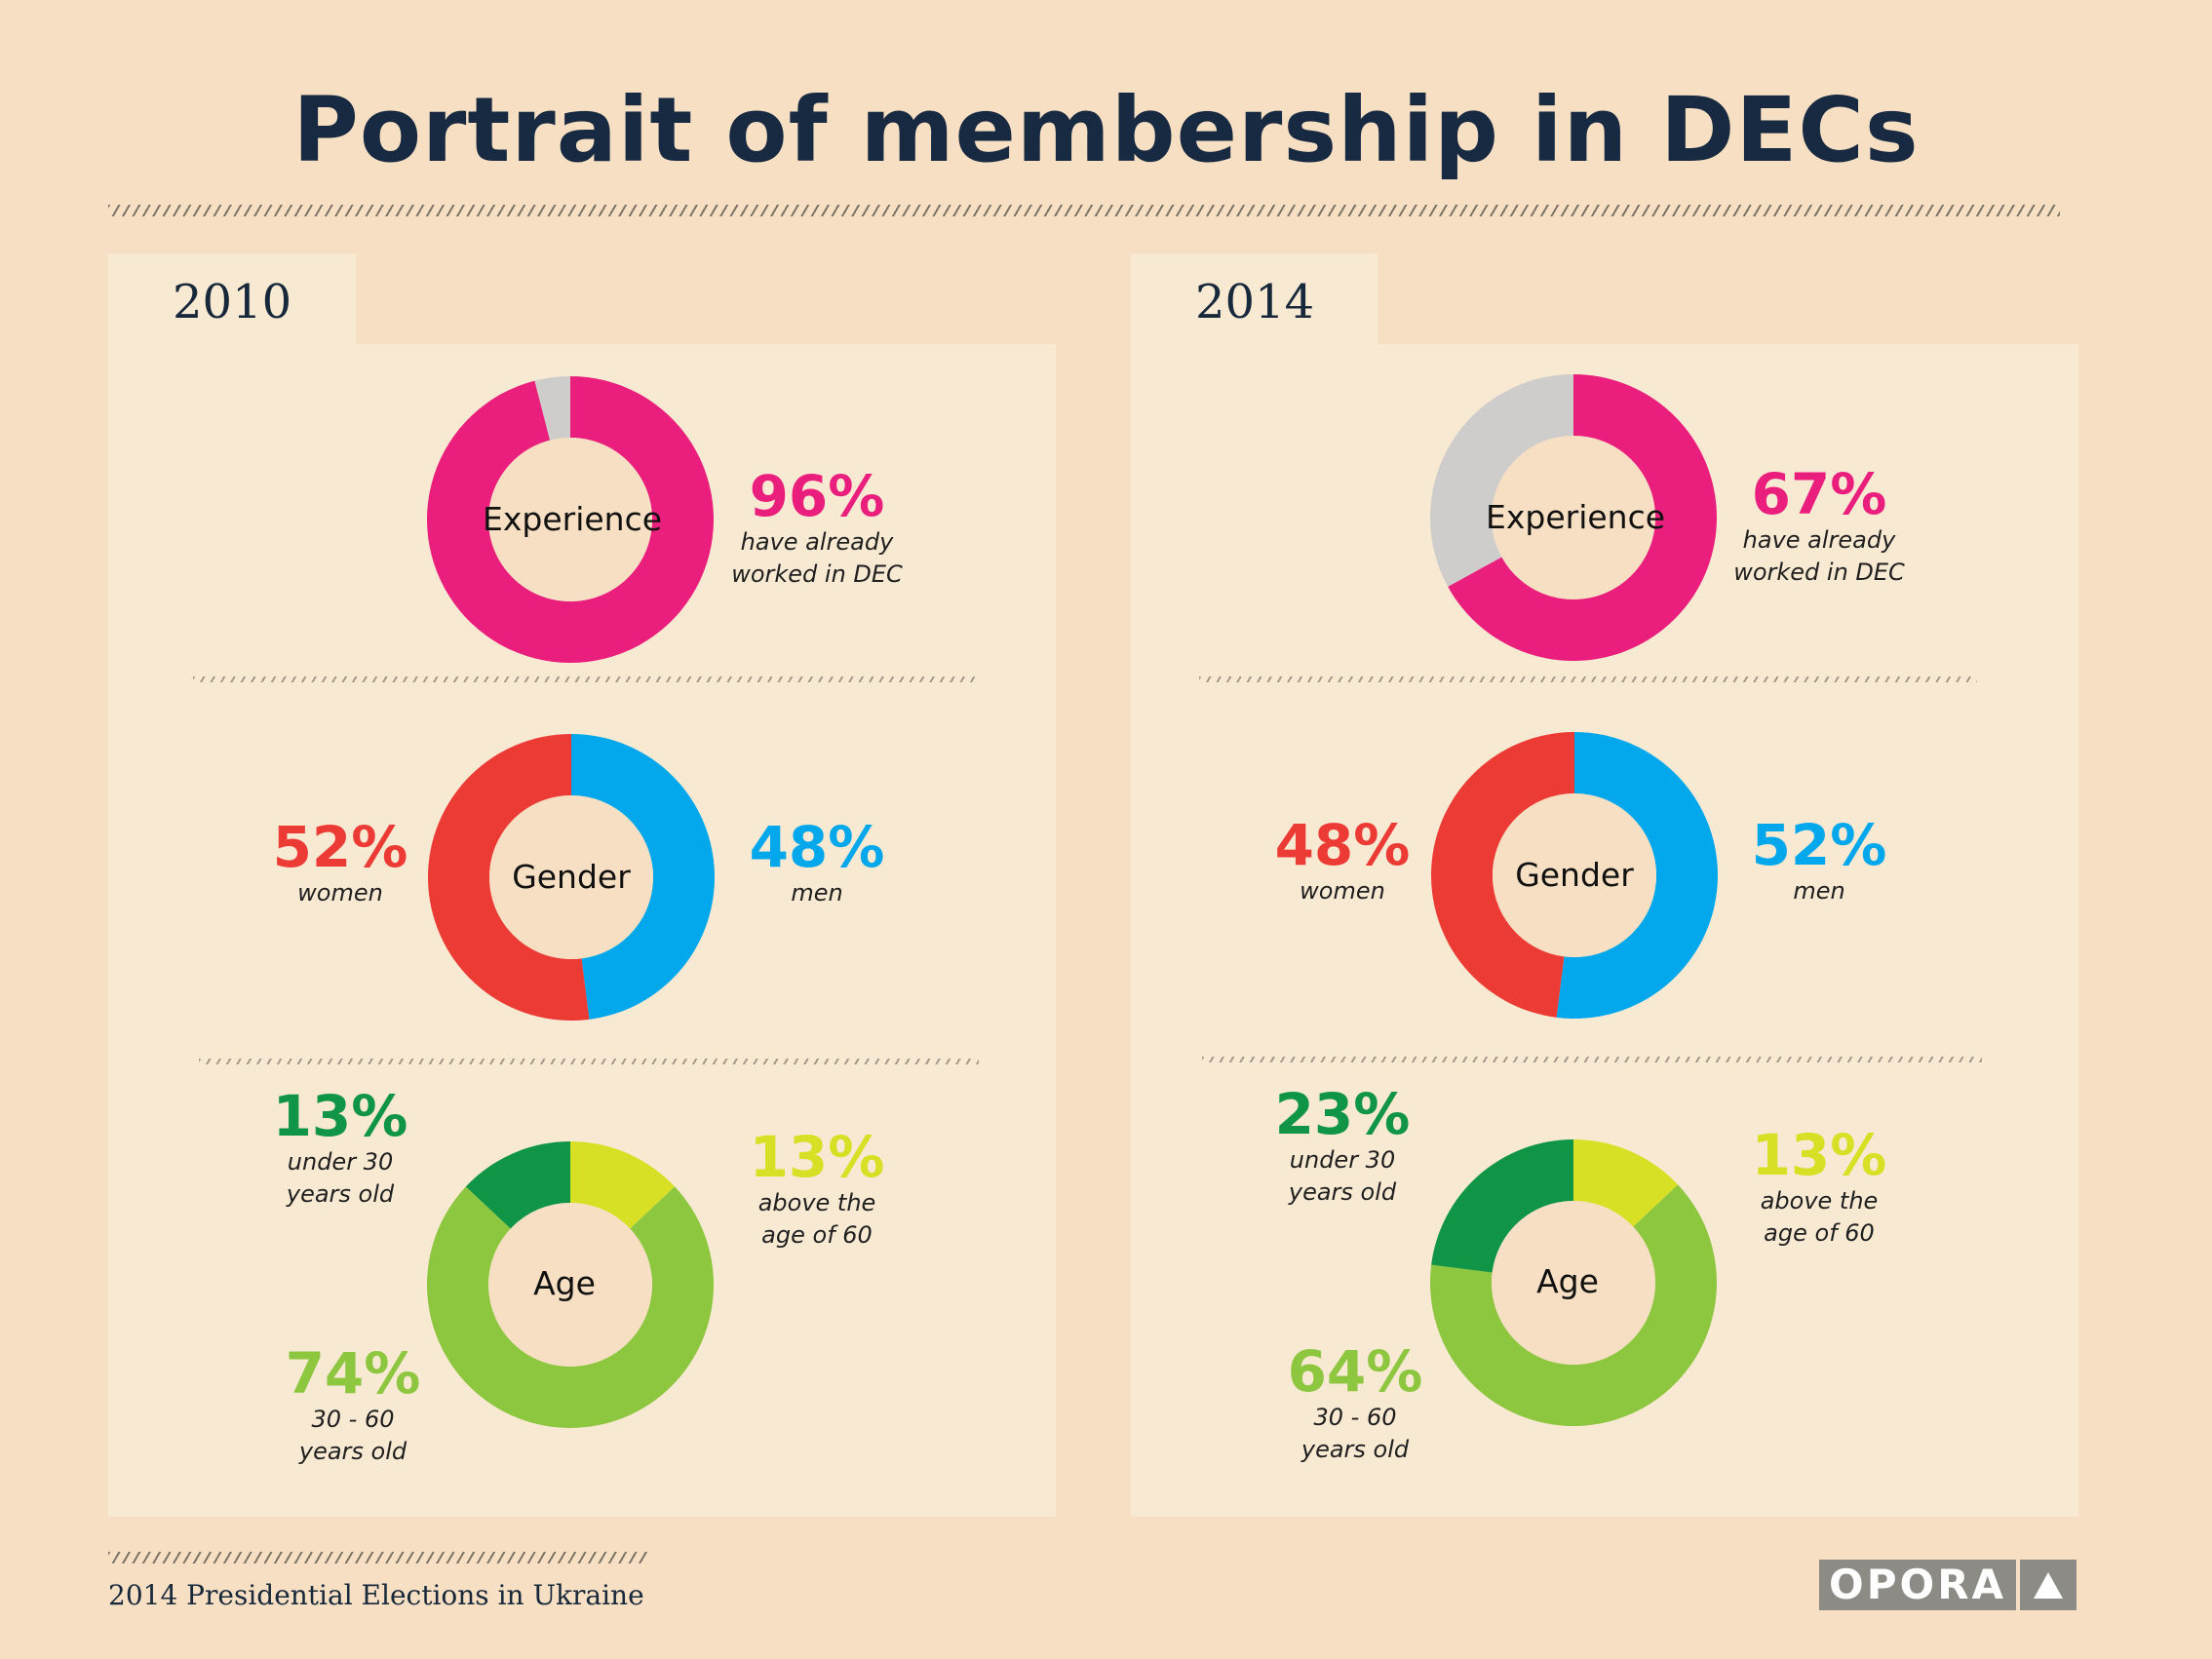  Describe the element at coordinates (1819, 572) in the screenshot. I see `experience-desc-2014-line2: worked in DEC` at that location.